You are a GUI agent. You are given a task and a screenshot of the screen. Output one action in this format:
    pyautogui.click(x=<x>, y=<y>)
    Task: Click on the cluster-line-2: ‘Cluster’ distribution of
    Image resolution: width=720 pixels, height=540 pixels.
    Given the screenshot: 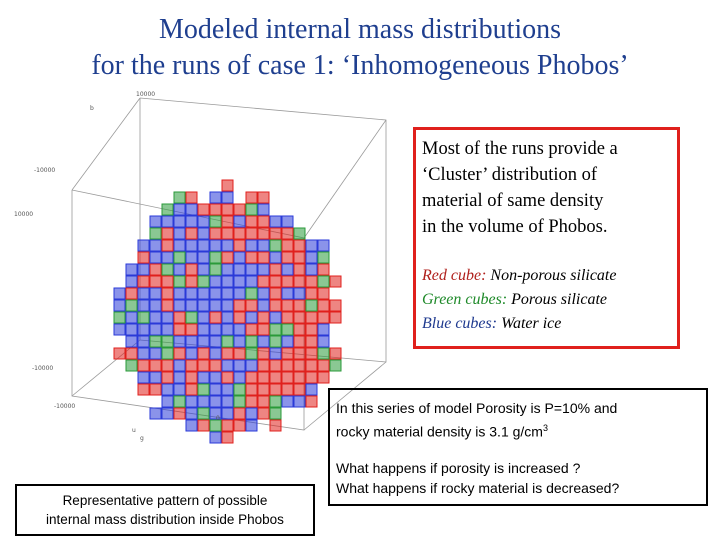 What is the action you would take?
    pyautogui.click(x=510, y=175)
    